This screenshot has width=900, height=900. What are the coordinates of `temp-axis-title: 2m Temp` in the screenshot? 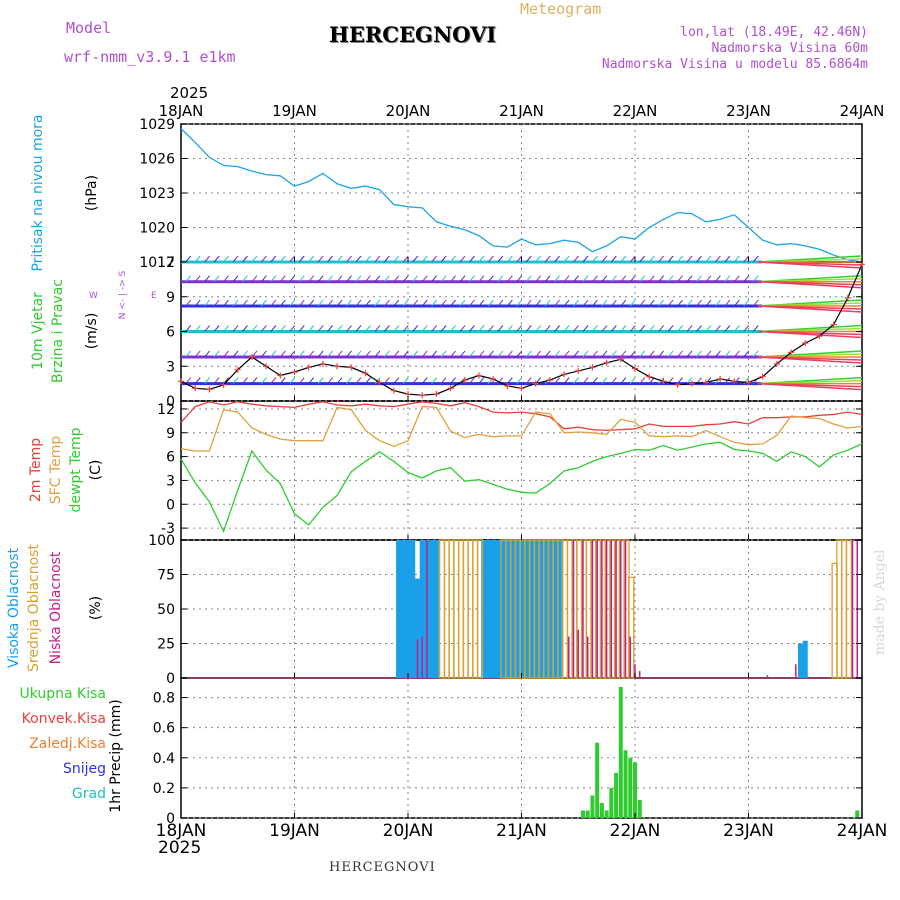 It's located at (36, 470).